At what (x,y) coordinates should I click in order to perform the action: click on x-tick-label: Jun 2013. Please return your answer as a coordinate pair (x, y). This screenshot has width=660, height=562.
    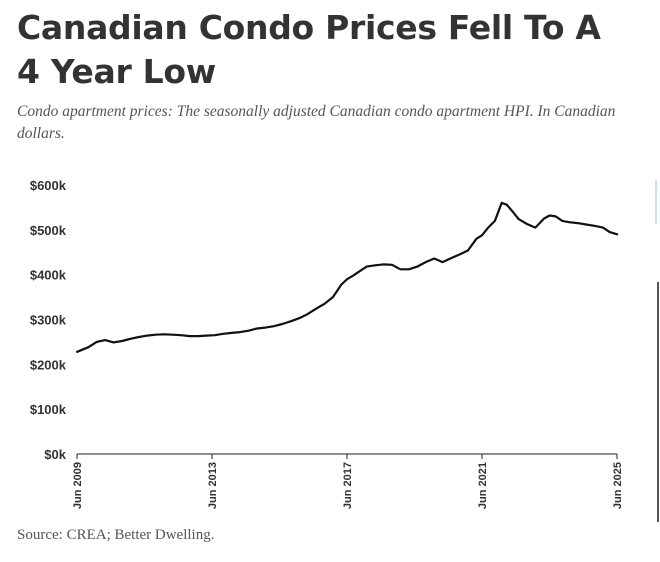
    Looking at the image, I should click on (213, 485).